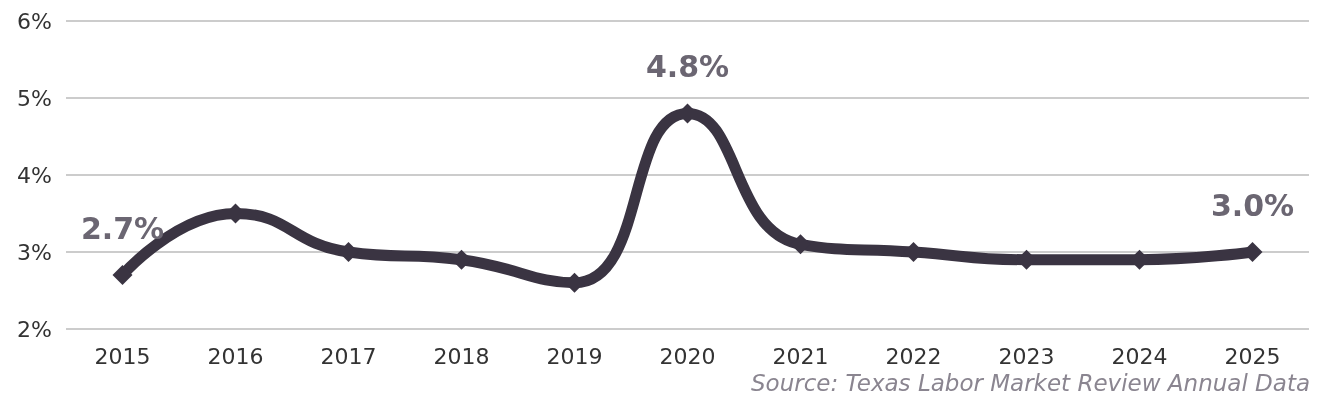  Describe the element at coordinates (34, 98) in the screenshot. I see `y-tick-label: 5%` at that location.